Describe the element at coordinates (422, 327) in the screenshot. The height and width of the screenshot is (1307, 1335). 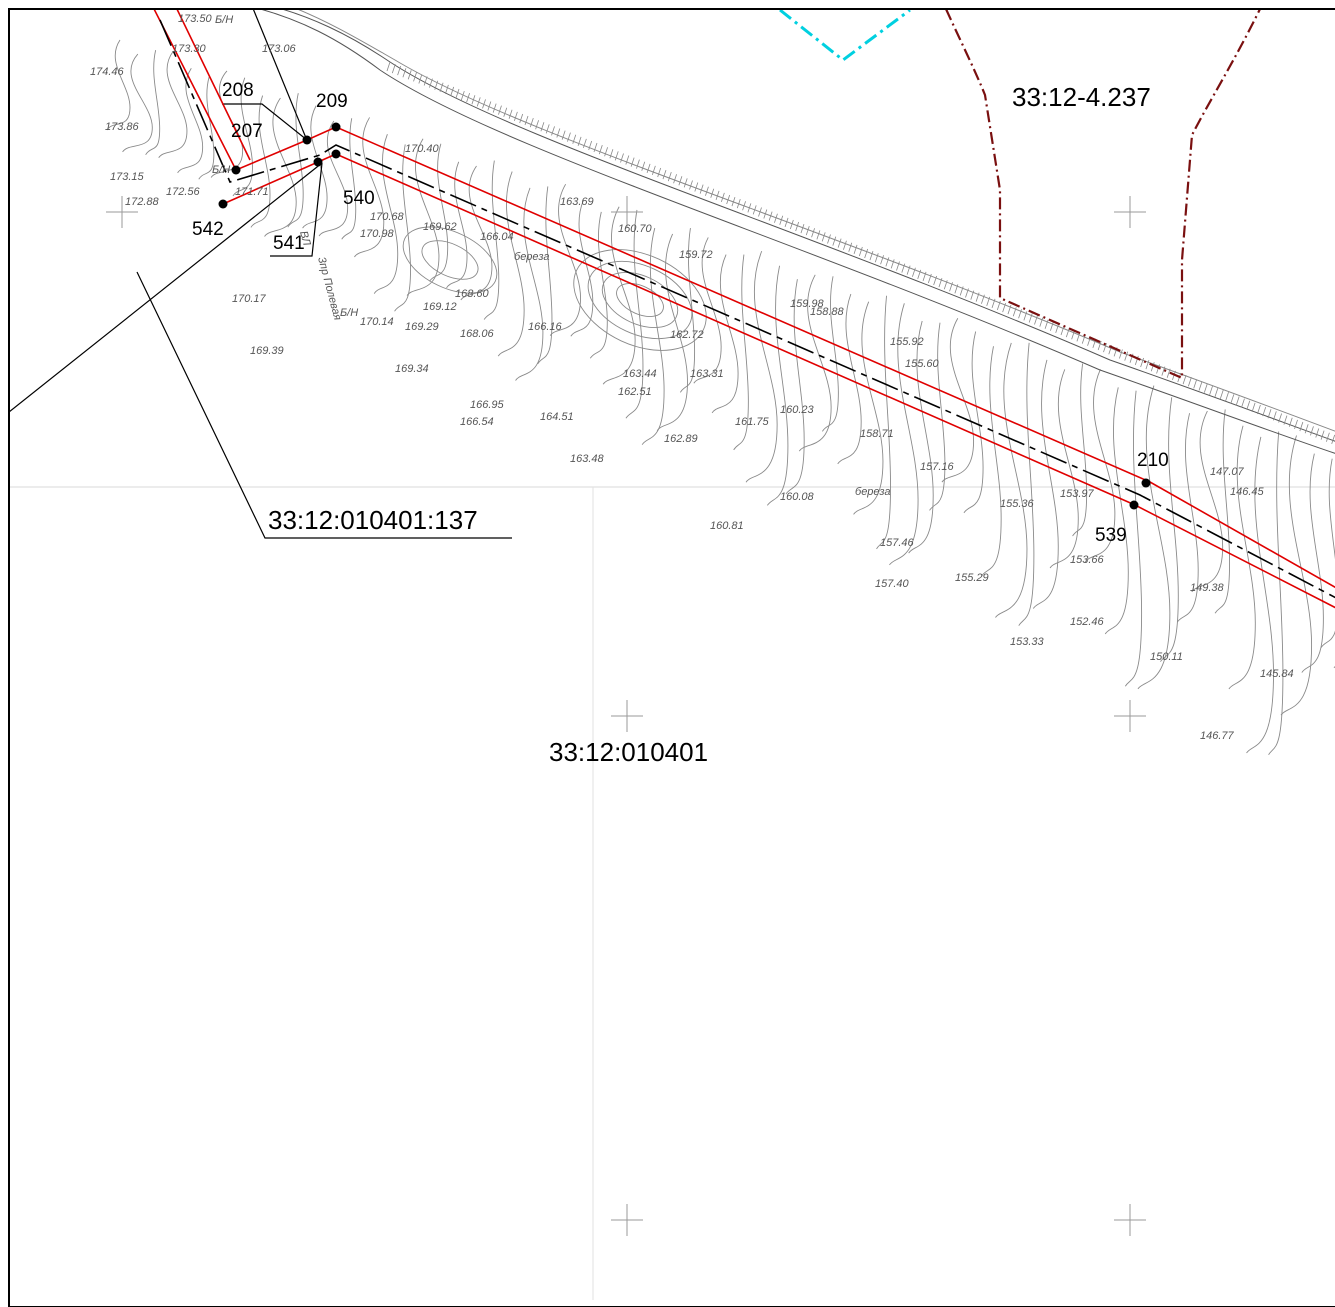
I see `elevation-mark: 169.29` at that location.